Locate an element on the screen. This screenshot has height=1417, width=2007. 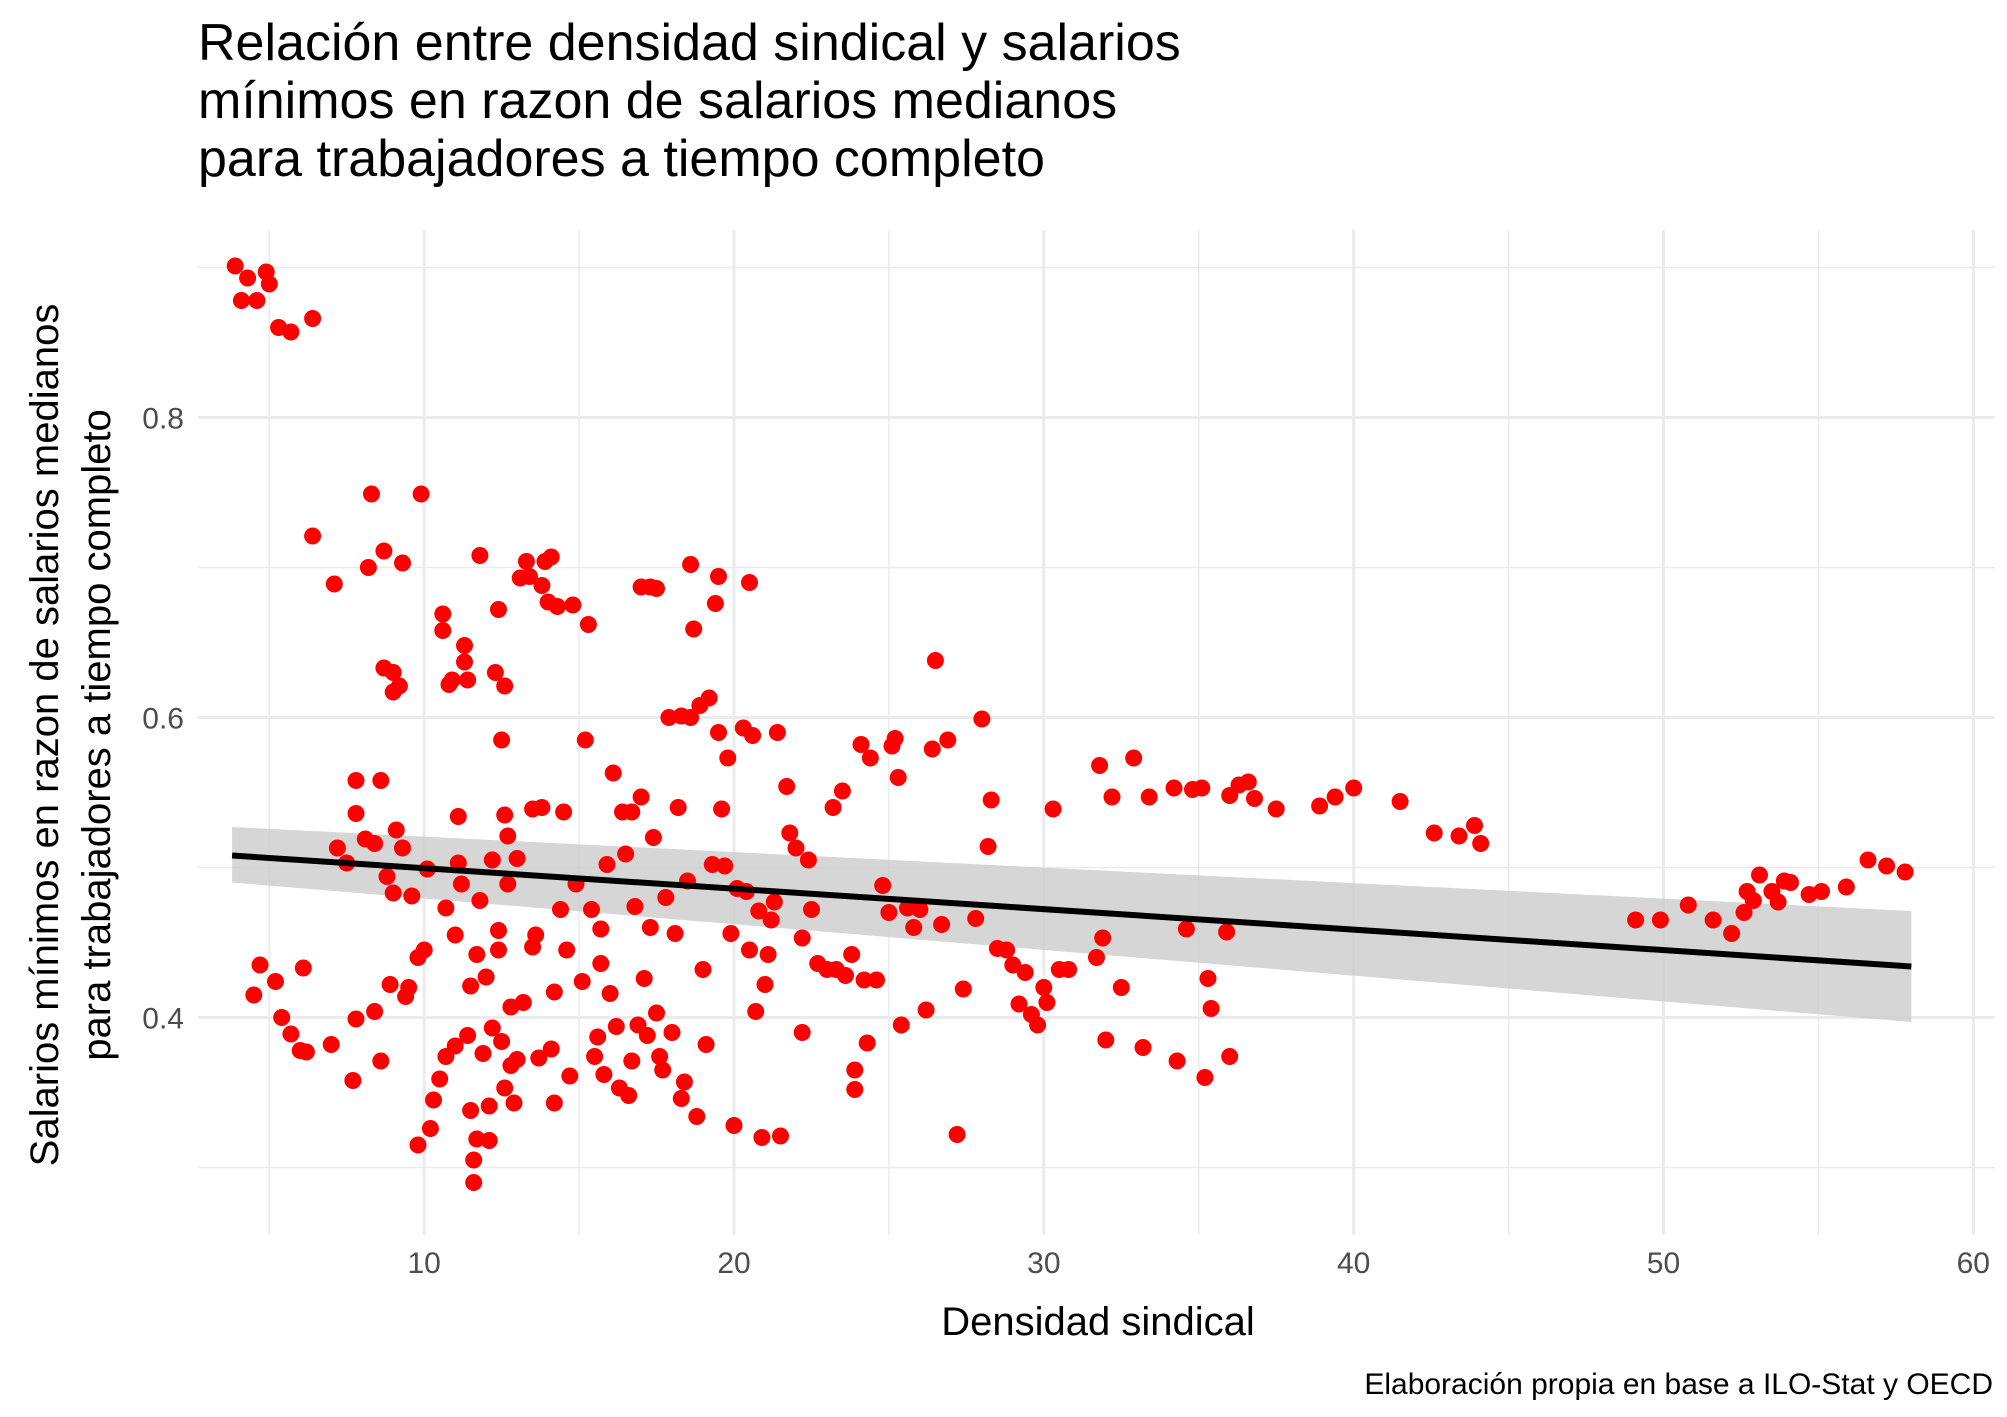
x-axis-ticks: 10 20 30 40 50 60 is located at coordinates (1198, 1263).